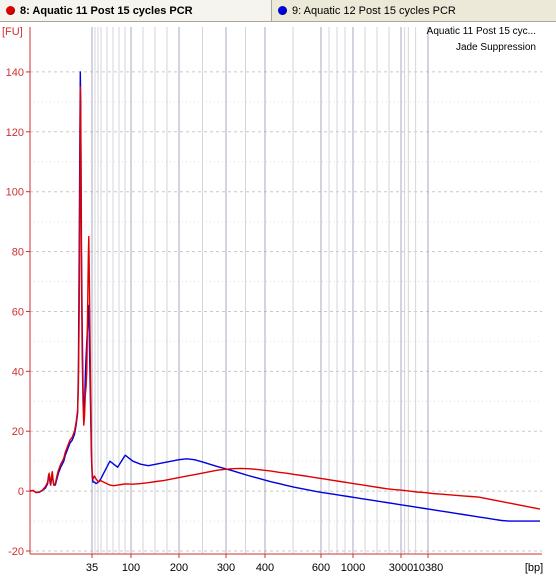 This screenshot has height=586, width=556. I want to click on x-tick-label: 400, so click(265, 568).